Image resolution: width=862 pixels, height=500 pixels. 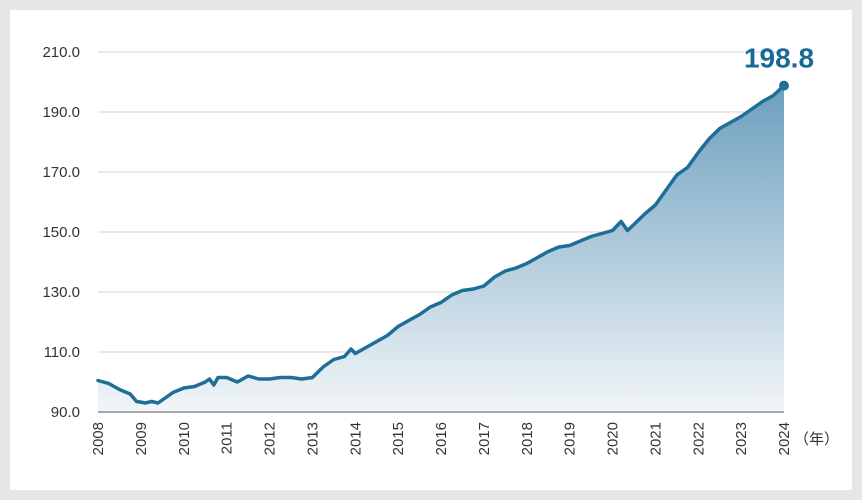 What do you see at coordinates (816, 439) in the screenshot?
I see `x-axis-unit-label: （年）` at bounding box center [816, 439].